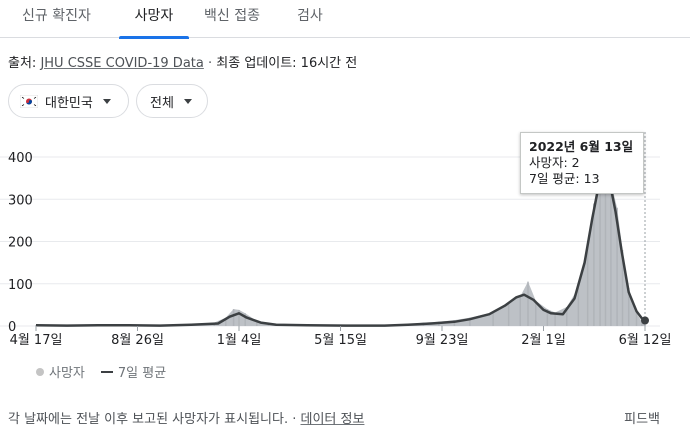  Describe the element at coordinates (543, 340) in the screenshot. I see `x-tick-label: 2월 1일` at that location.